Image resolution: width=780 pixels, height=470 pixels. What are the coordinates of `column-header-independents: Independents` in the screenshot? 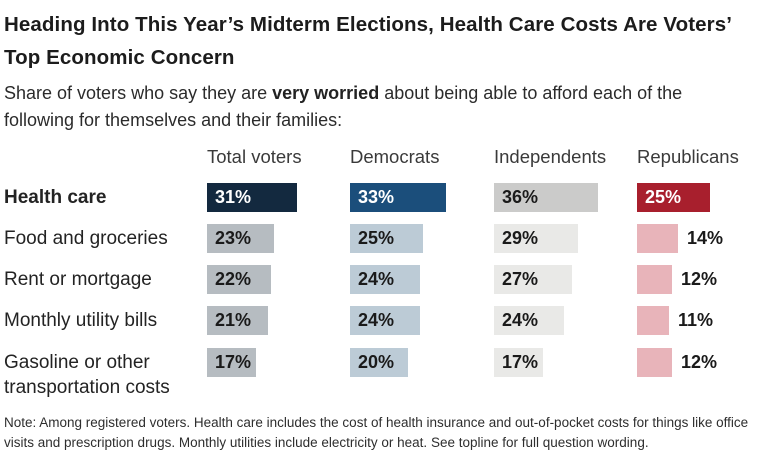 It's located at (550, 156).